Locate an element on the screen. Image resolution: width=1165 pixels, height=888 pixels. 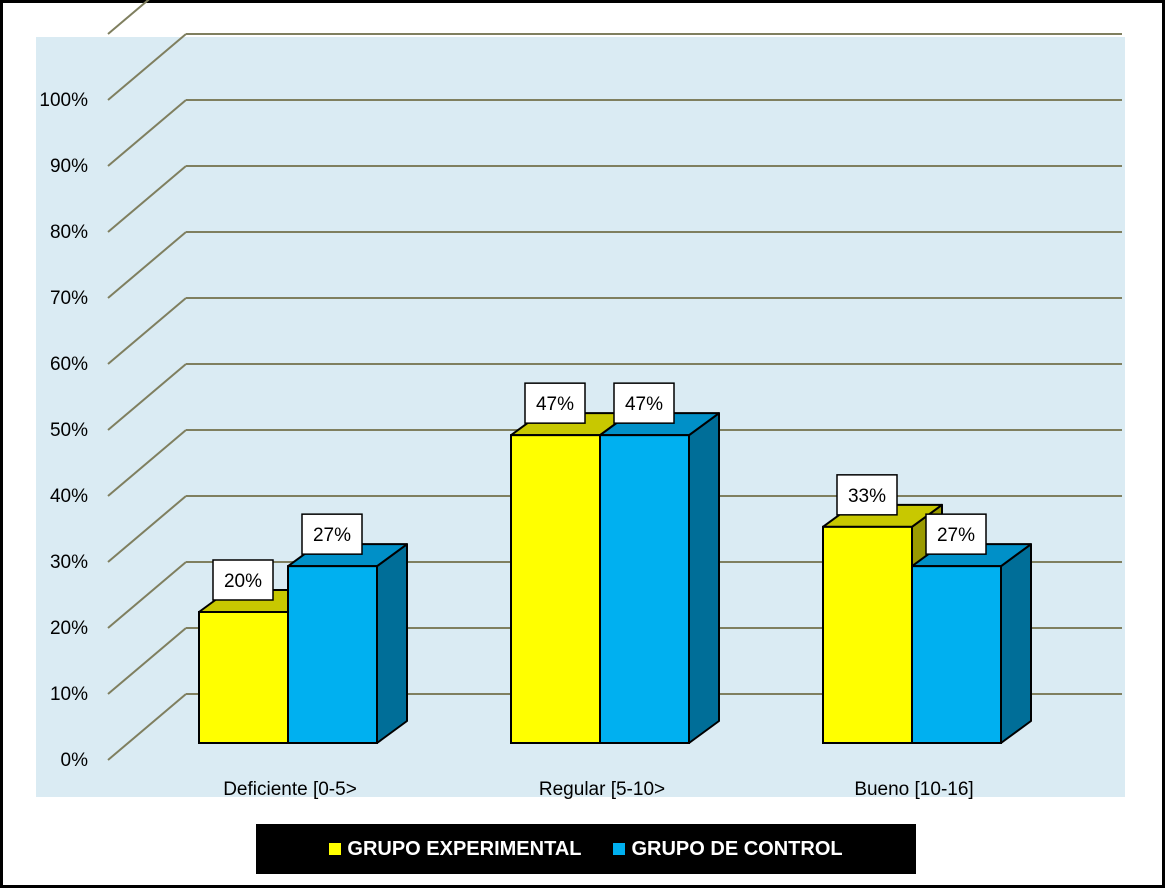
y-tick-label: 0% is located at coordinates (75, 760).